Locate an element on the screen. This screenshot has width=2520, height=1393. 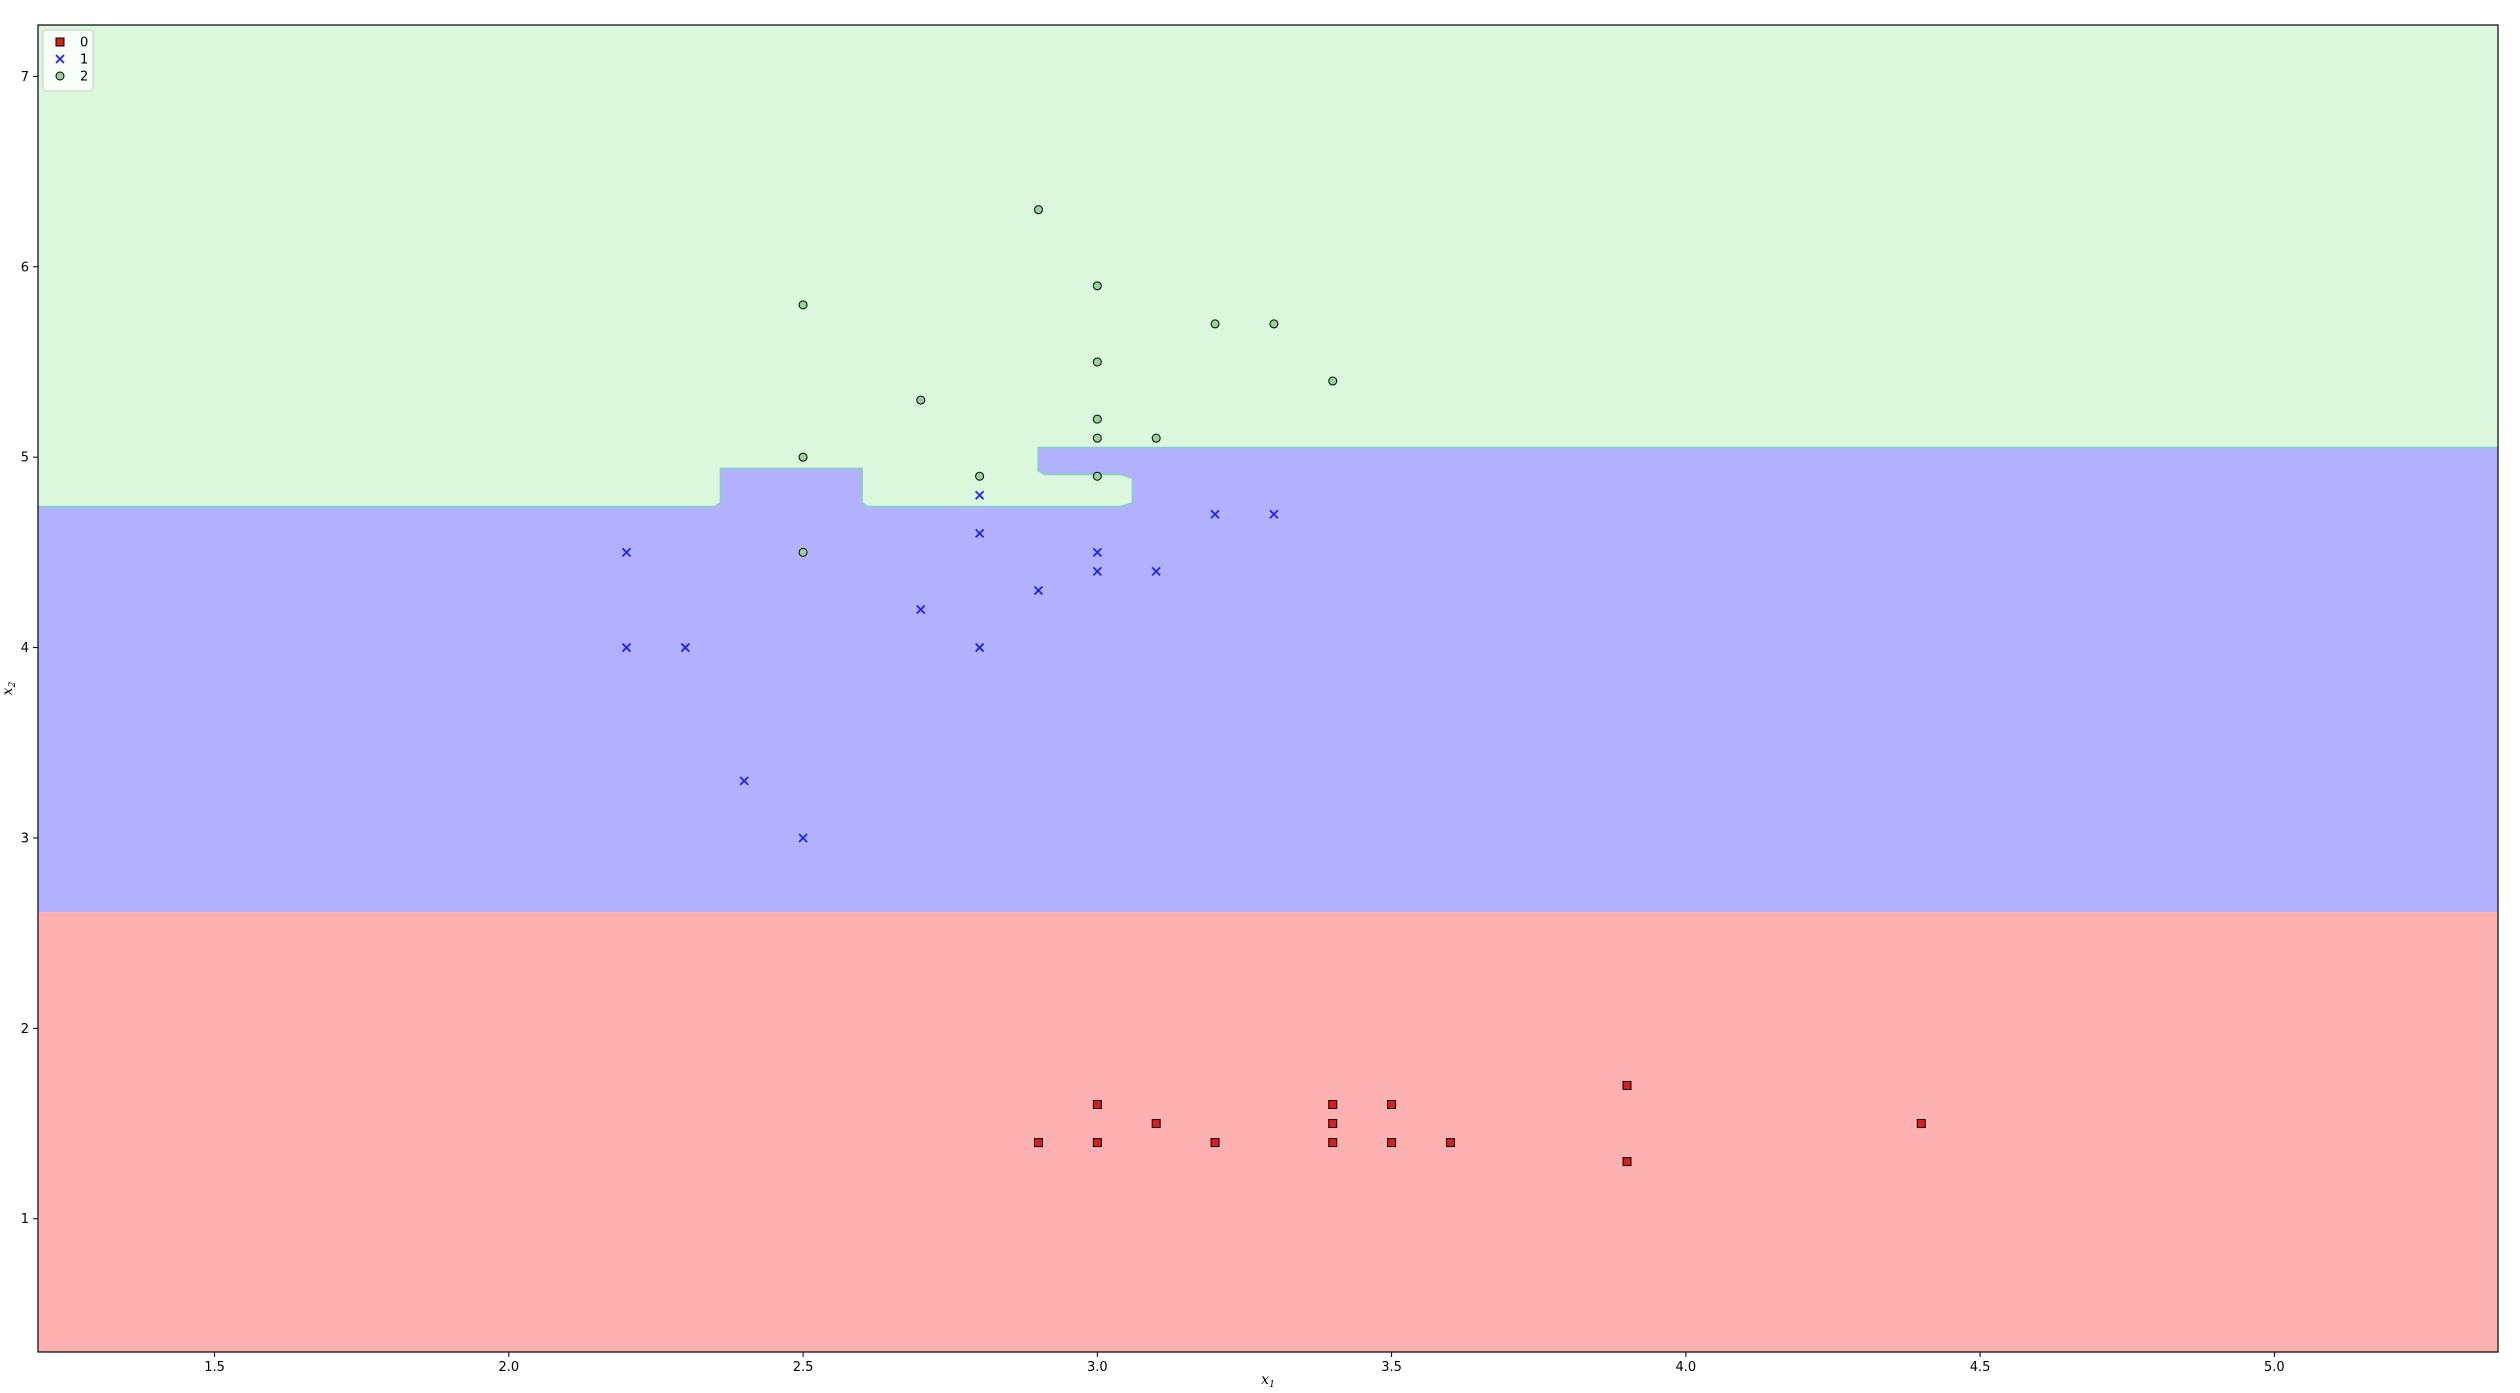
y-axis-label-sub: 2 is located at coordinates (13, 684).